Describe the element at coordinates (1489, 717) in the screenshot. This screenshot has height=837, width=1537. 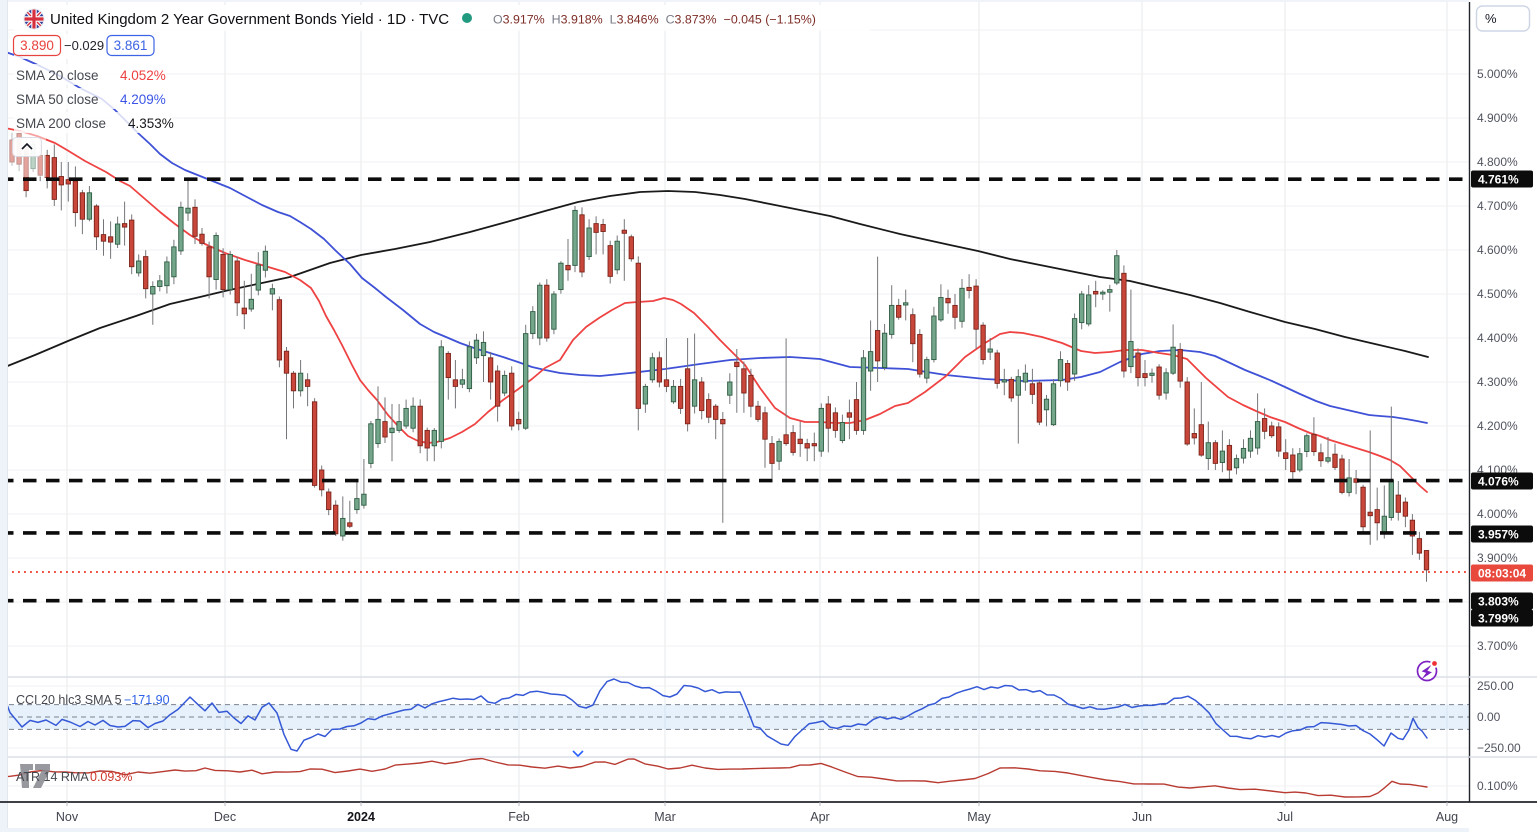
I see `svg-text: 0.00` at that location.